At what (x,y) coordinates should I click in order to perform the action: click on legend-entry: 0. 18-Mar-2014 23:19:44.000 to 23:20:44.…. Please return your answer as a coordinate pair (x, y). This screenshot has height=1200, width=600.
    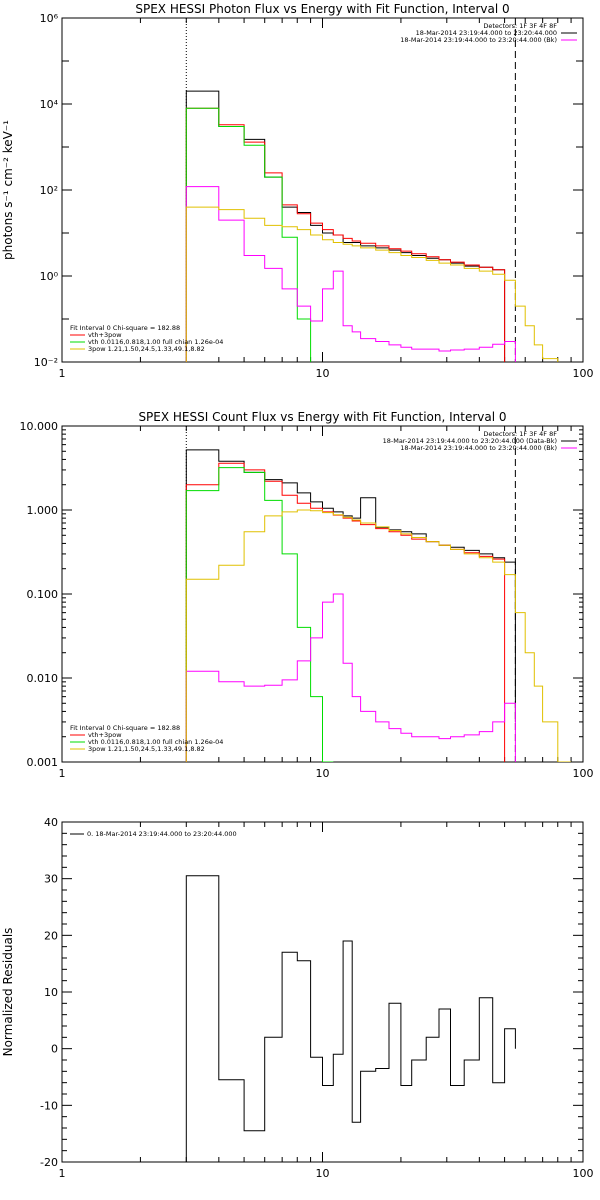
    Looking at the image, I should click on (162, 834).